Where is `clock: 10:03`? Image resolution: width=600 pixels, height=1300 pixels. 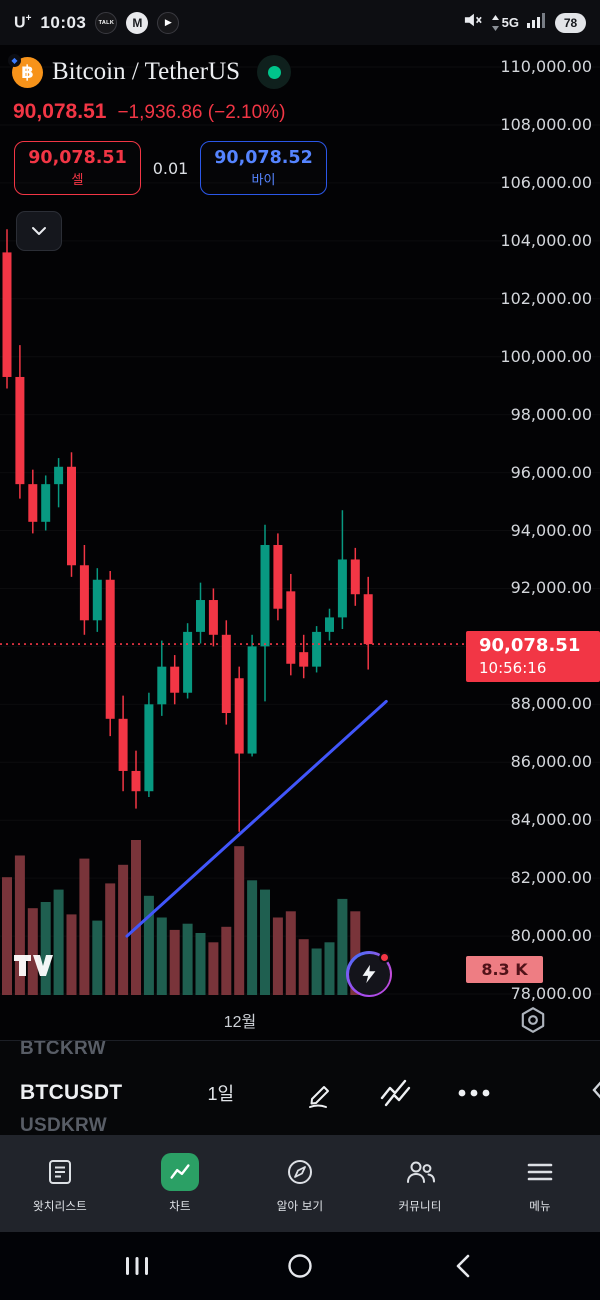
clock: 10:03 is located at coordinates (63, 22).